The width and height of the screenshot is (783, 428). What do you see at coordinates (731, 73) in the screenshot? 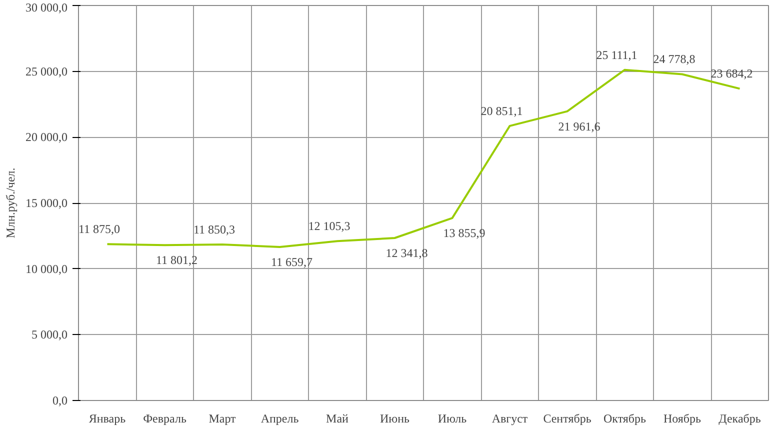
I see `data-label: 23 684,2` at bounding box center [731, 73].